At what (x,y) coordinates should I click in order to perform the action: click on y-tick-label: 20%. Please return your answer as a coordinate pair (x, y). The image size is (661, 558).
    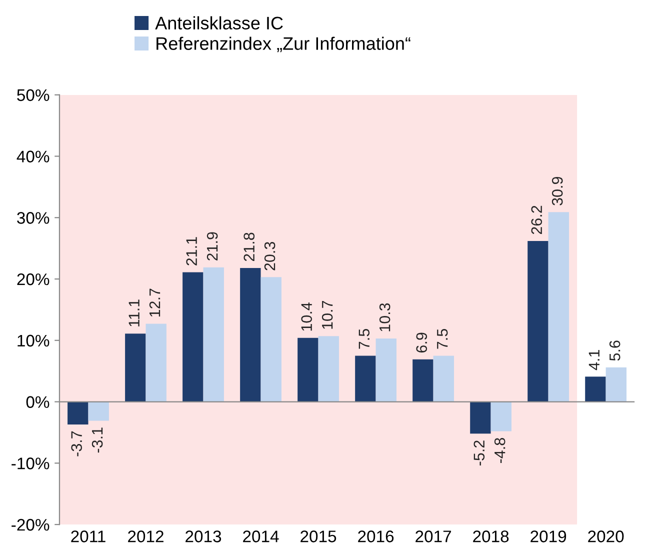
    Looking at the image, I should click on (33, 279).